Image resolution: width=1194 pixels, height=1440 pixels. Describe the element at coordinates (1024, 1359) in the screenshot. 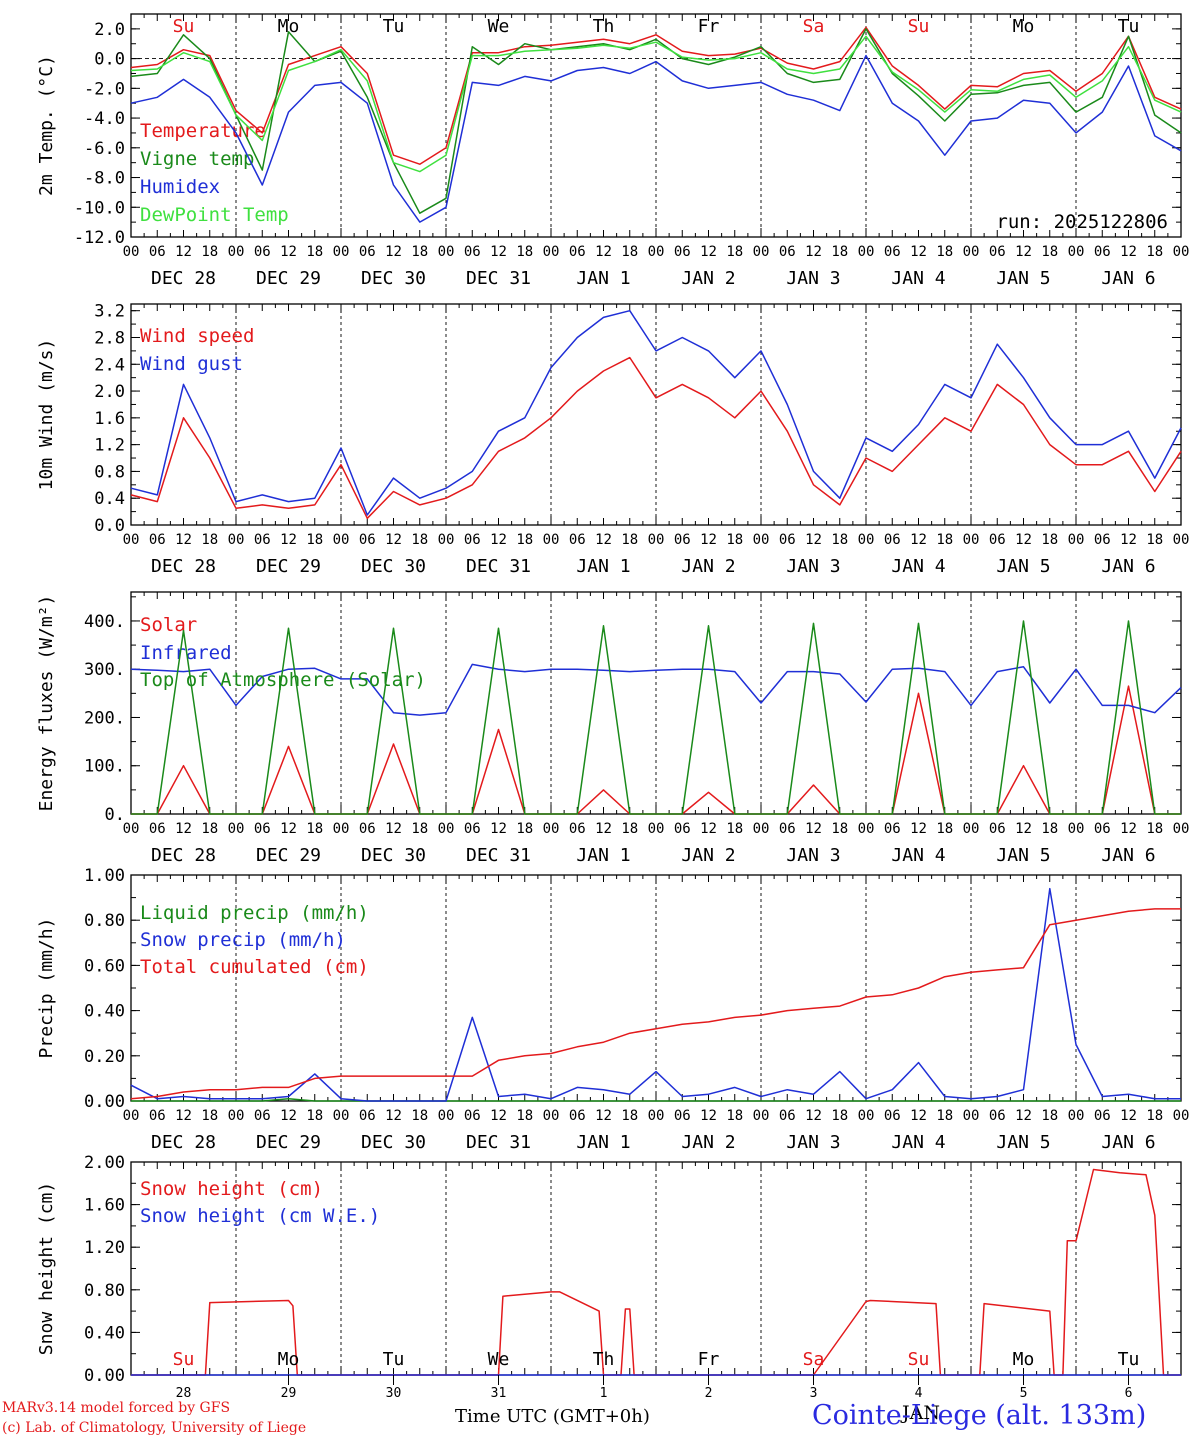

I see `weekday-label: Mo` at that location.